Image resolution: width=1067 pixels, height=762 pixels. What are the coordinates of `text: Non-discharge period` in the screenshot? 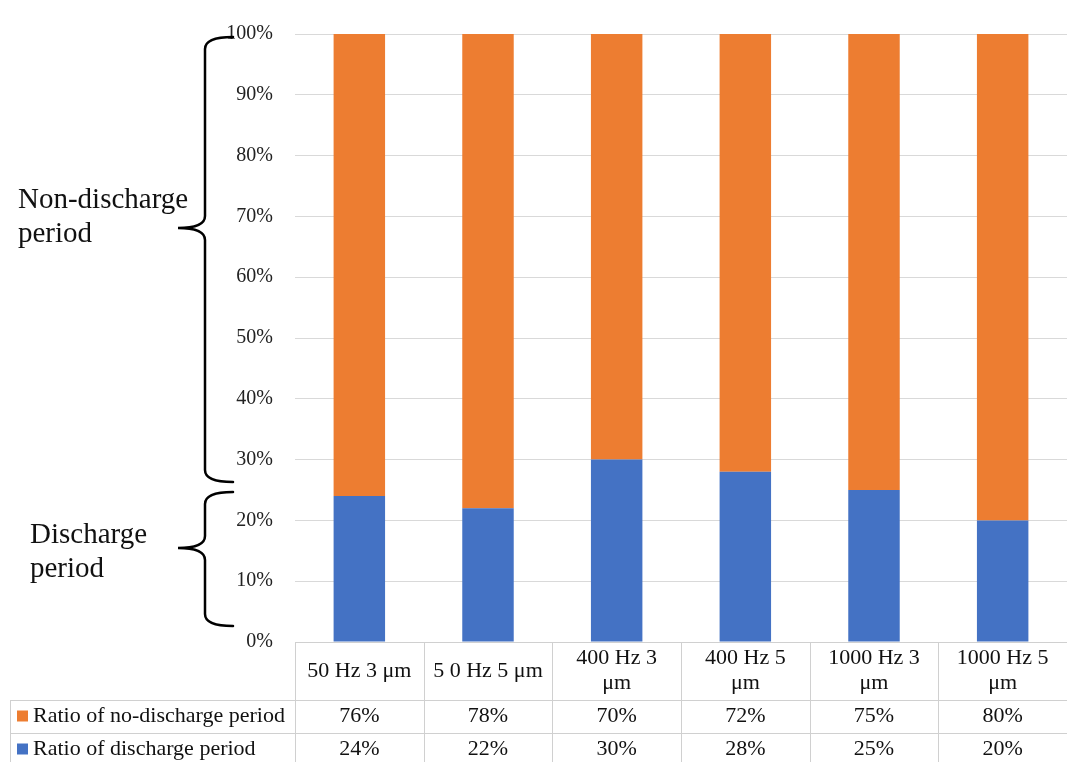 It's located at (104, 215).